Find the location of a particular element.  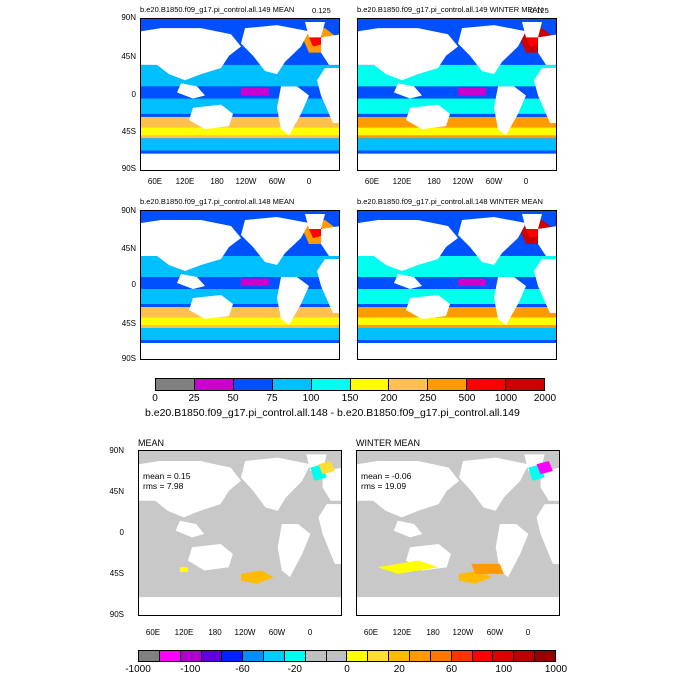

rms-stat: rms = 7.98 is located at coordinates (163, 486).